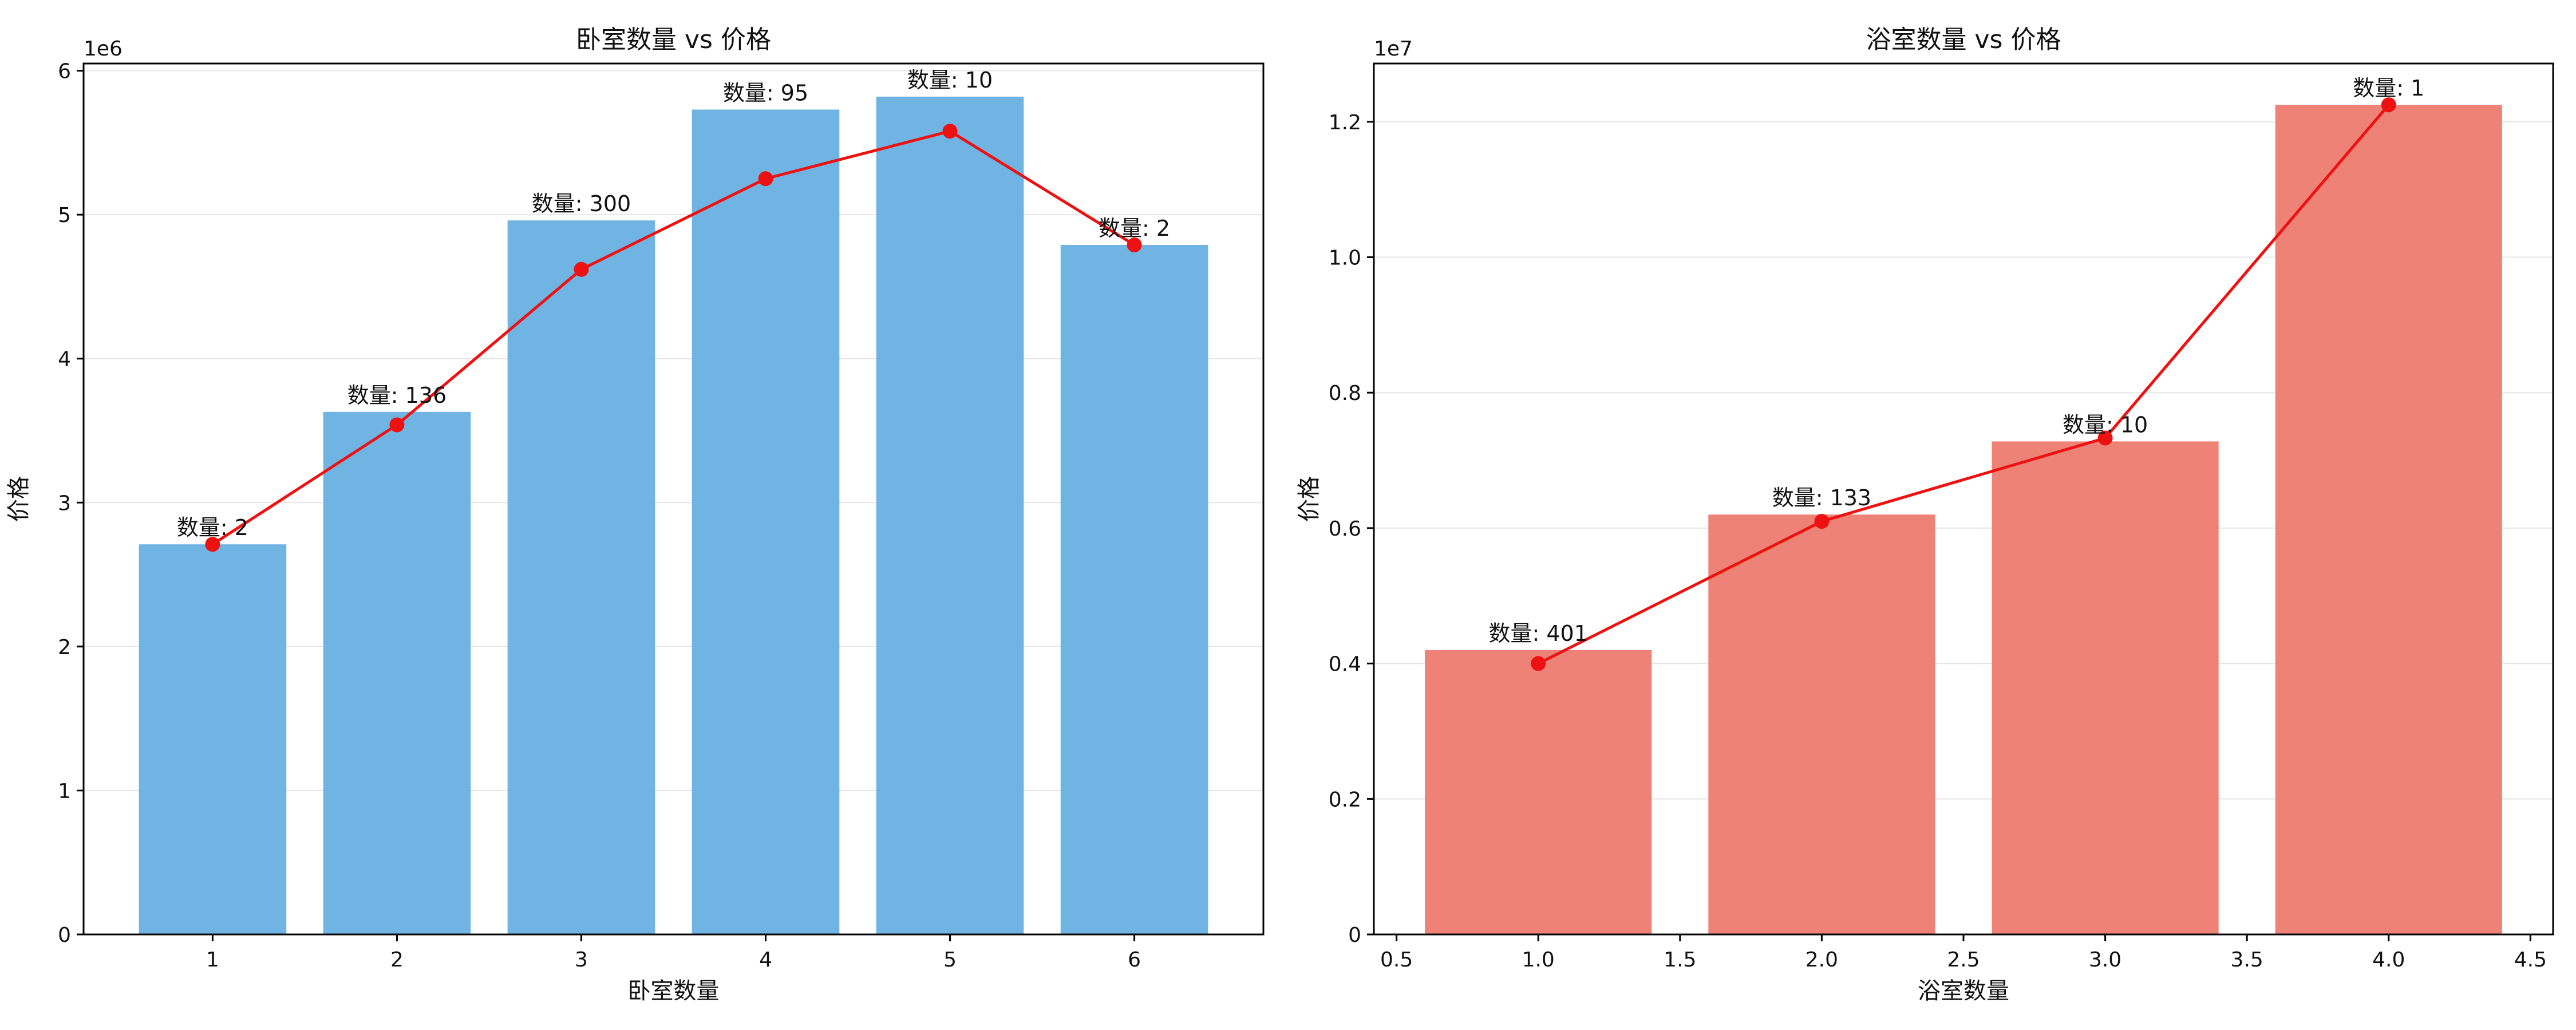 The image size is (2576, 1030). I want to click on x-tick-label: 2, so click(397, 960).